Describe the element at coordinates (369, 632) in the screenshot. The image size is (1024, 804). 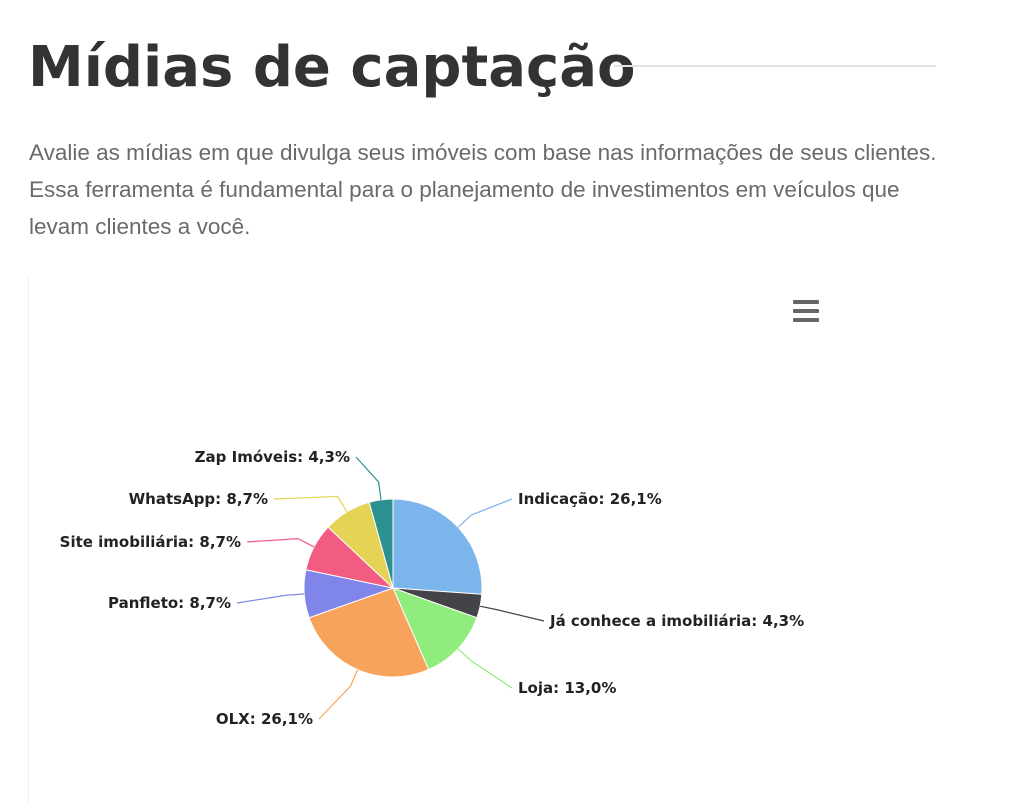
I see `pie-slice-olx` at that location.